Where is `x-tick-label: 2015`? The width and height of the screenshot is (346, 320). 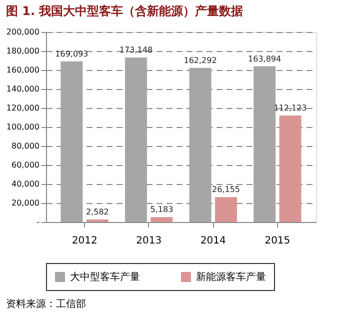
x-tick-label: 2015 is located at coordinates (277, 241).